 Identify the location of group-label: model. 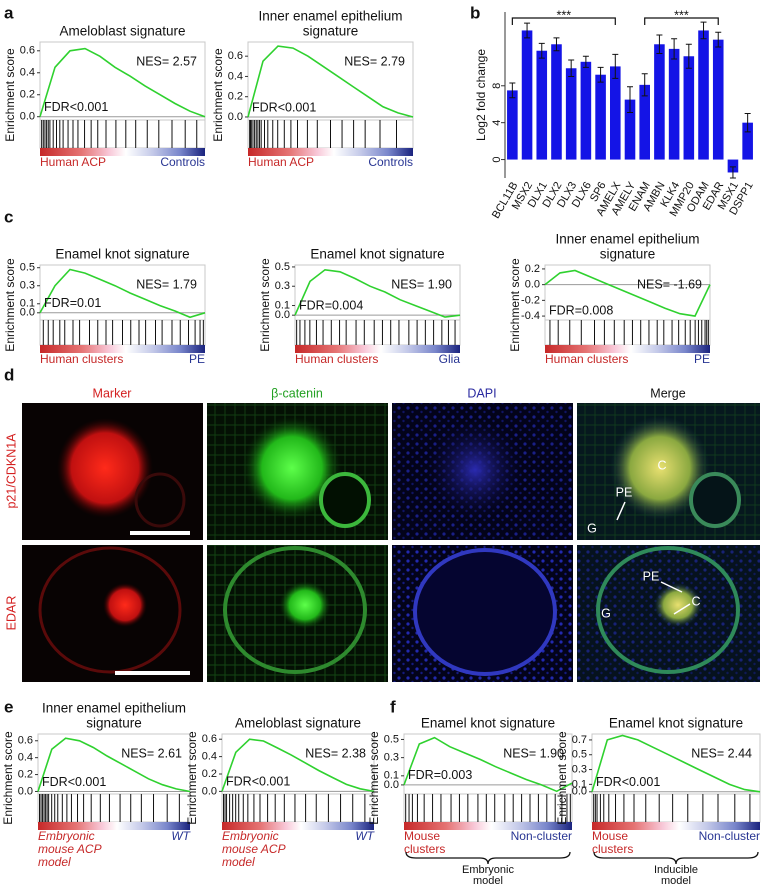
(238, 862).